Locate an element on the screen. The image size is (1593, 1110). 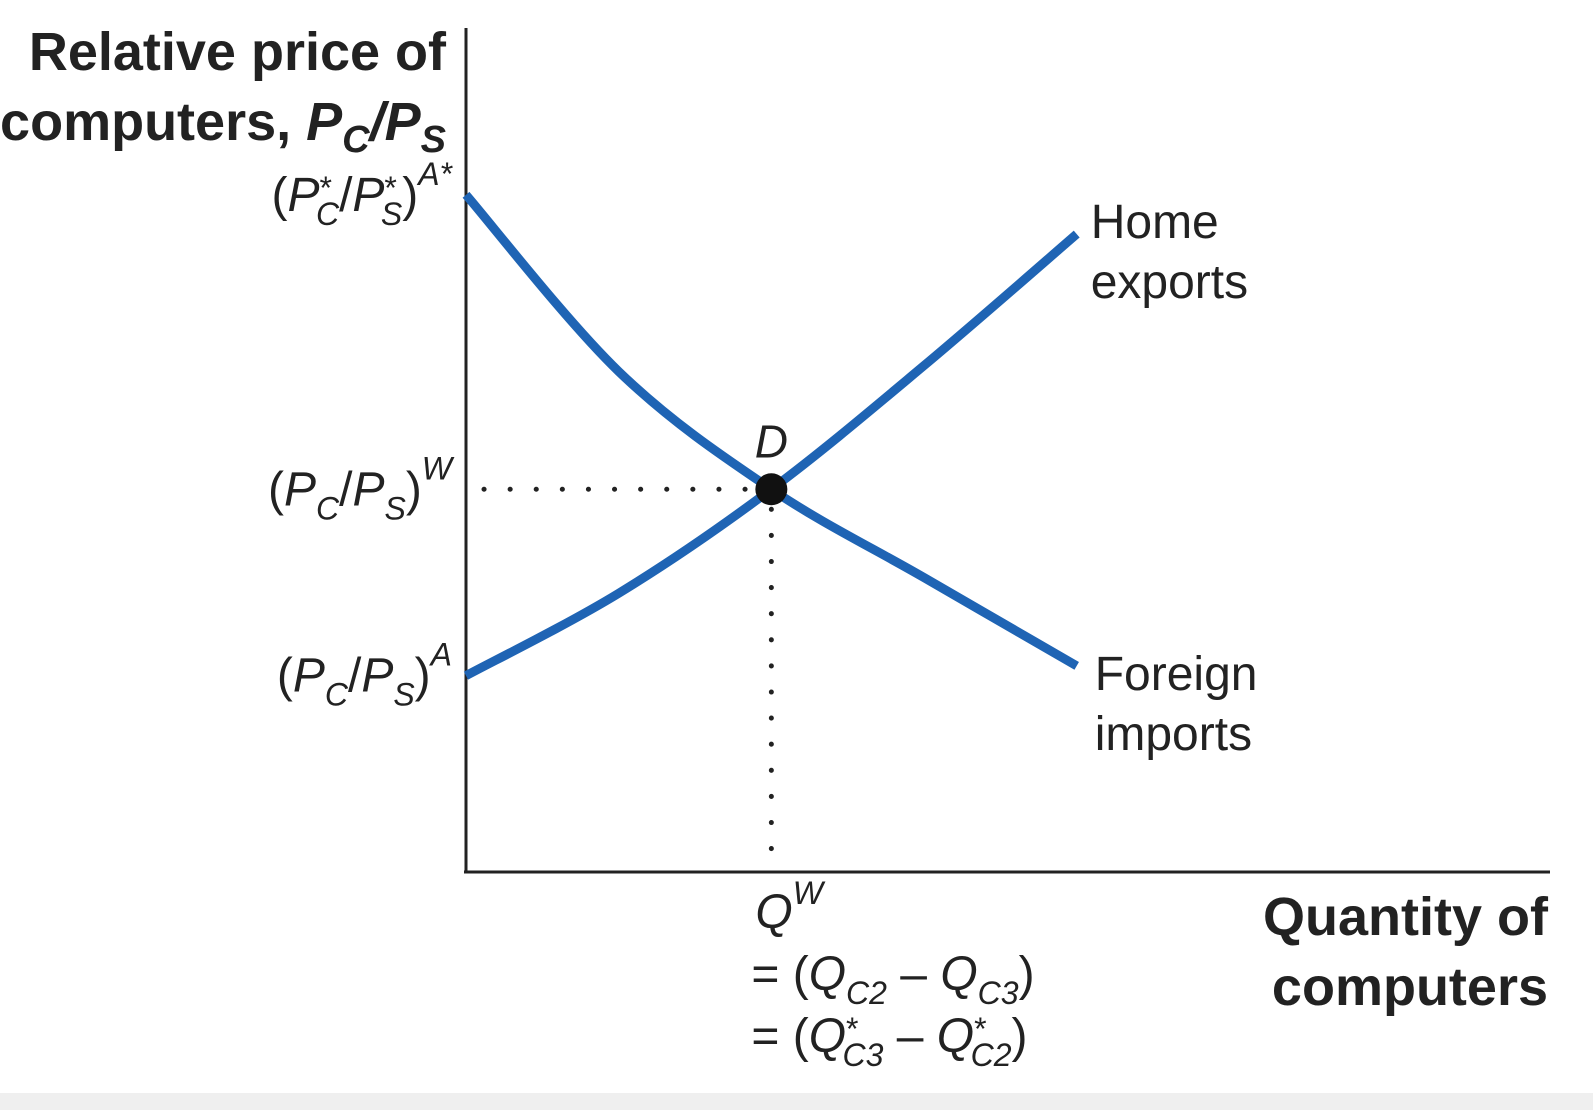
home-exports-label-line2: exports is located at coordinates (1169, 282).